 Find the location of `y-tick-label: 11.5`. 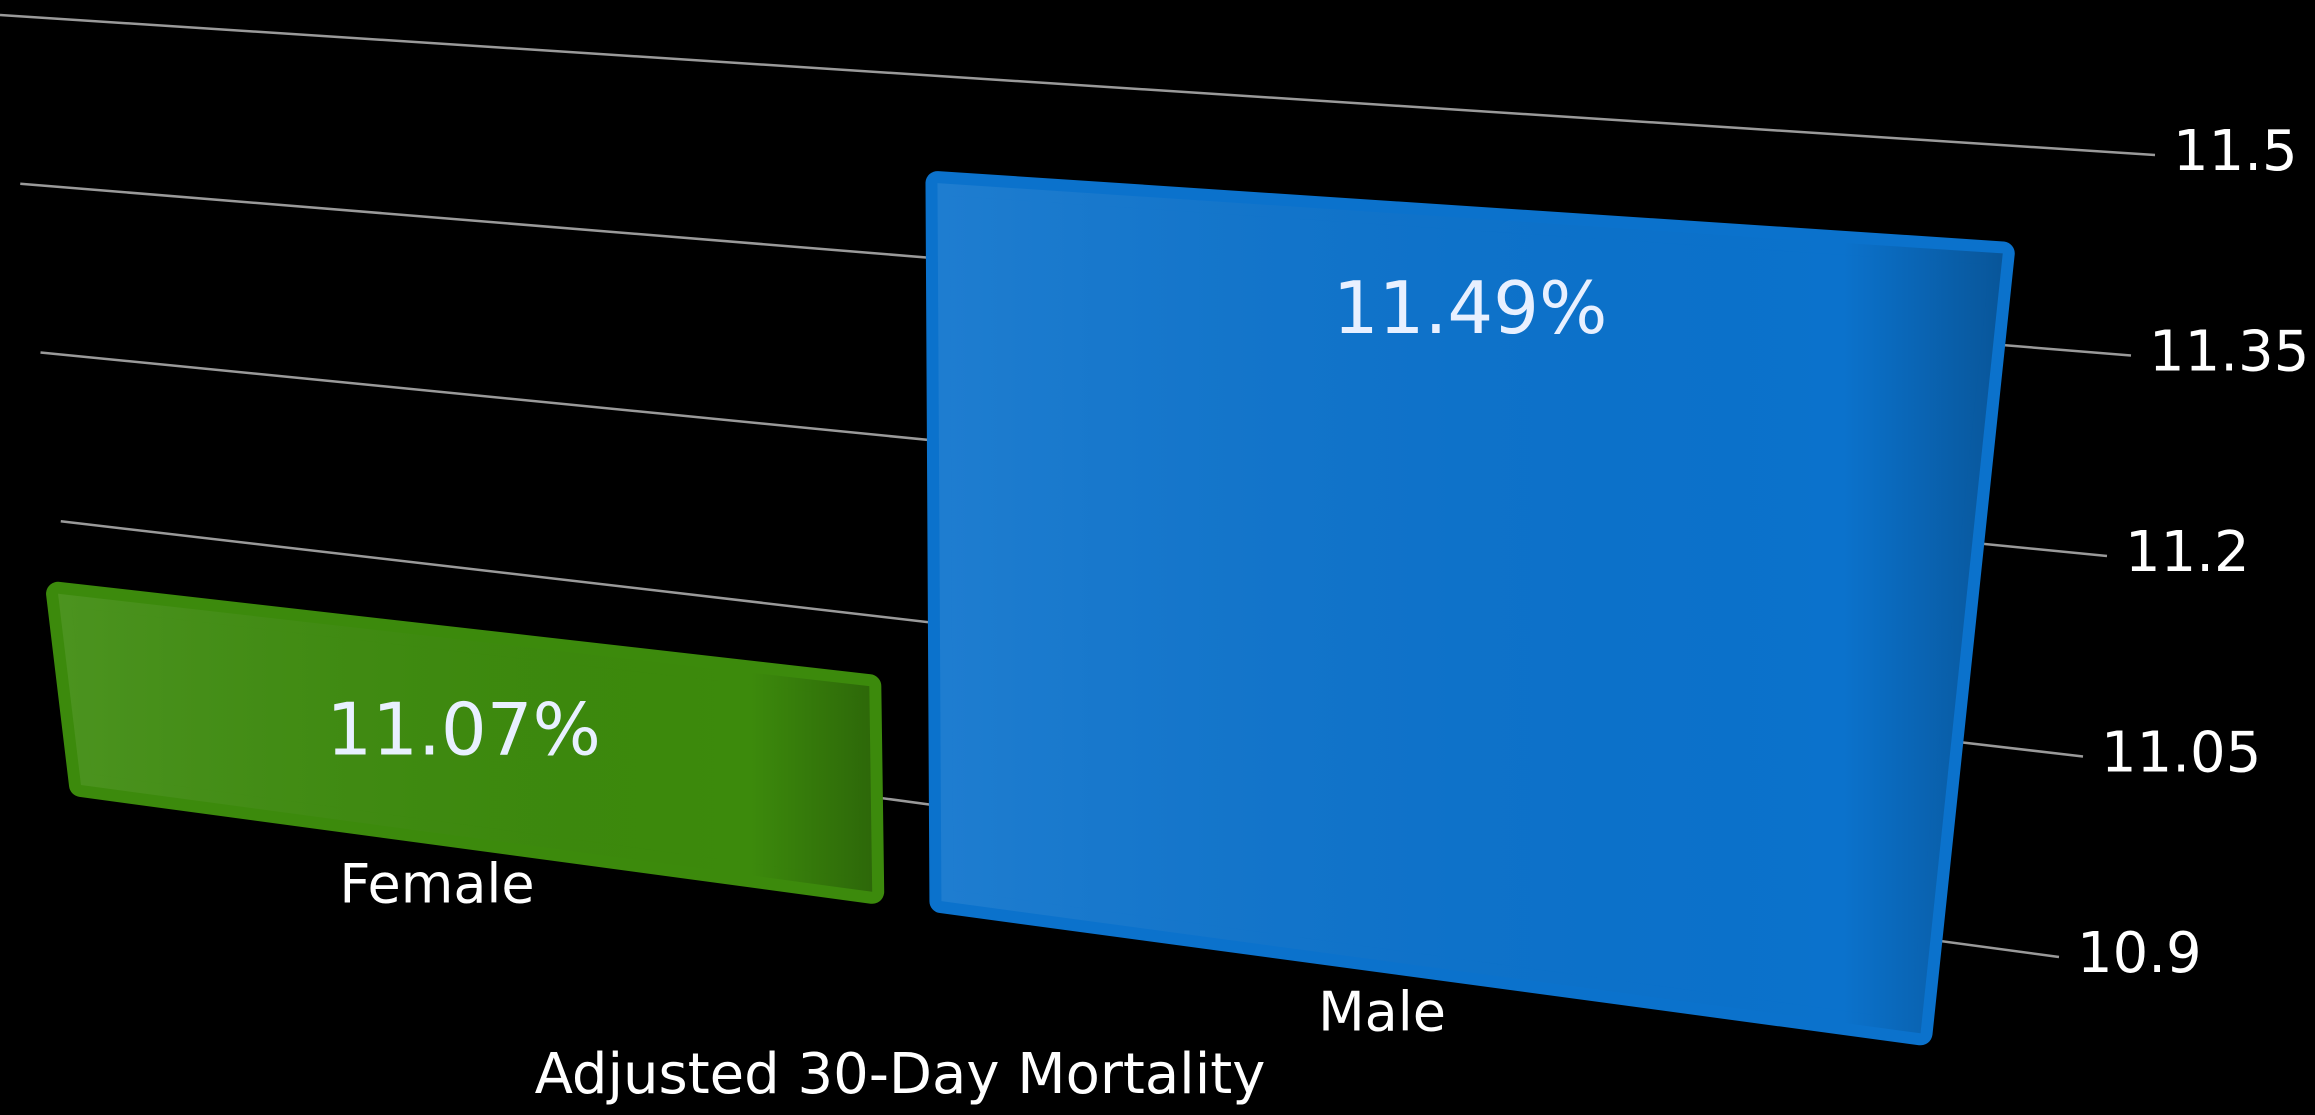

y-tick-label: 11.5 is located at coordinates (2235, 151).